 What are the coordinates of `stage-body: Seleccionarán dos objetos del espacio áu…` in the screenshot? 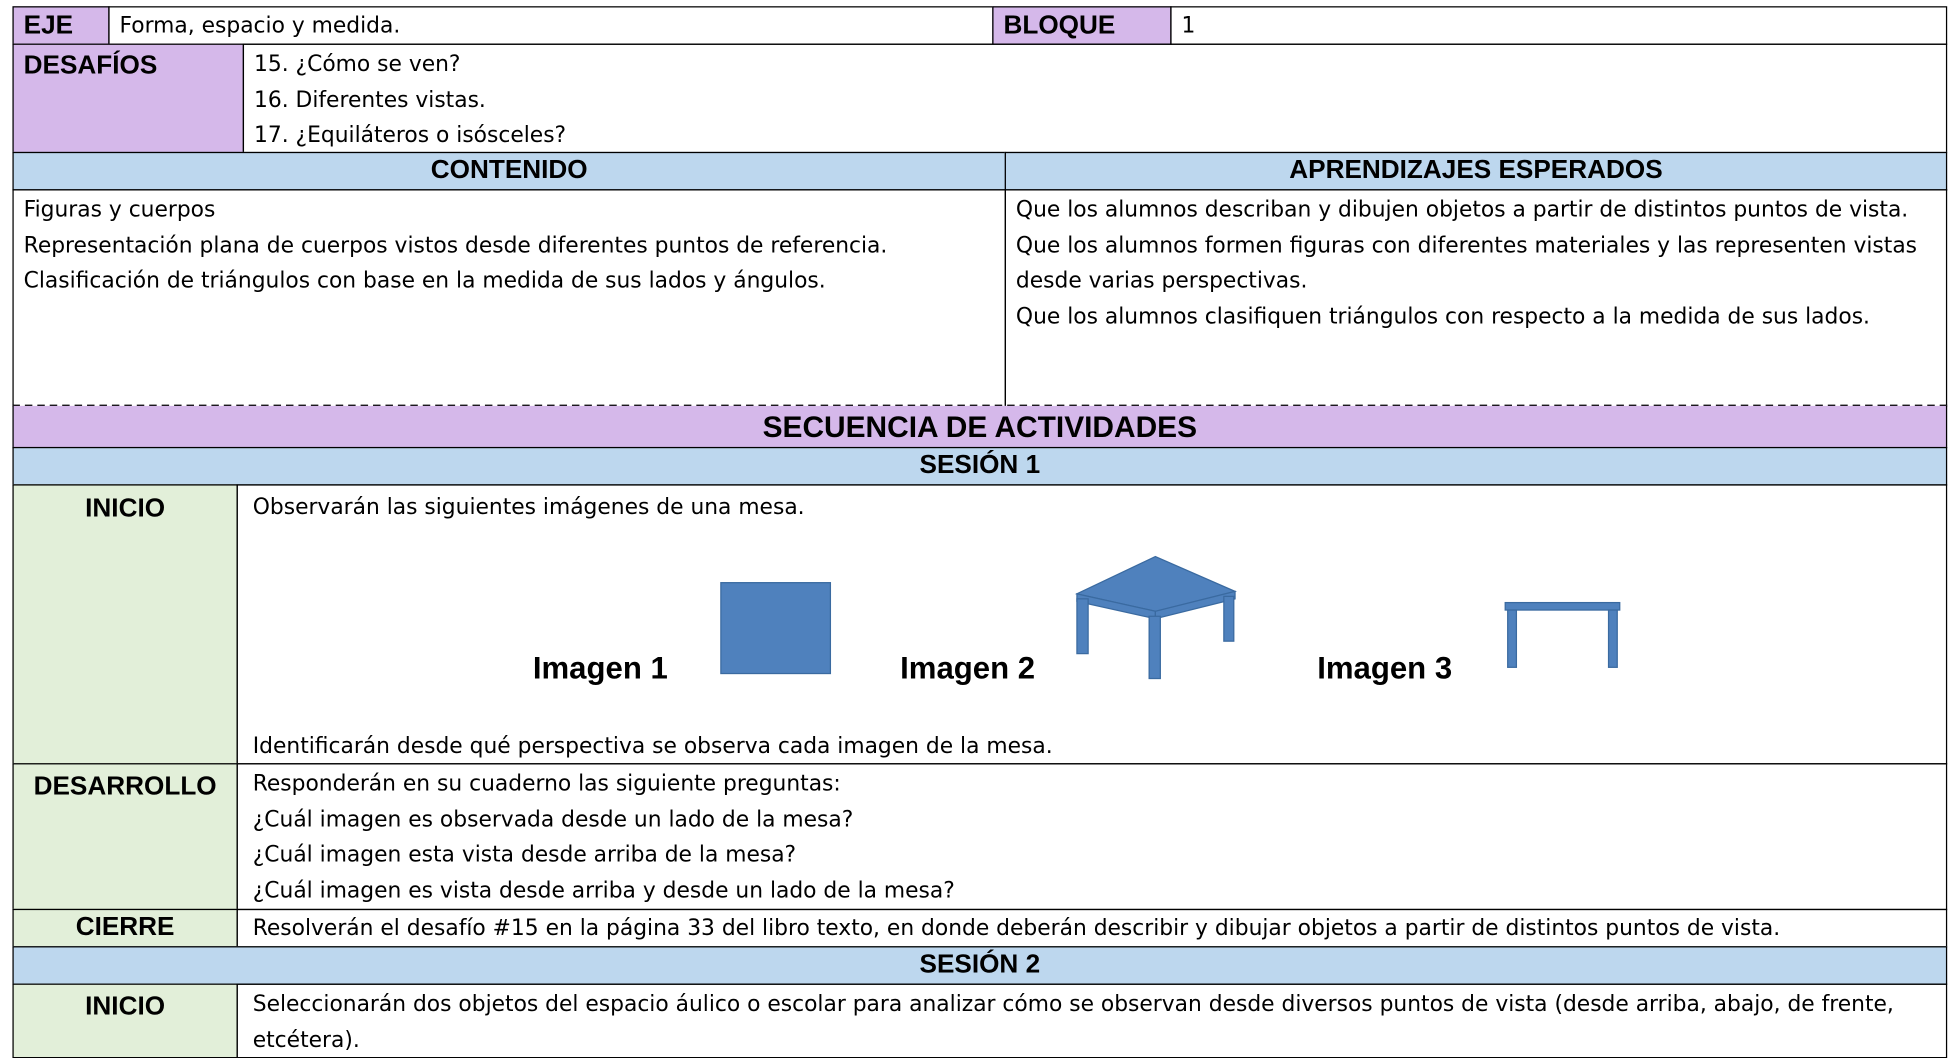 It's located at (1092, 1020).